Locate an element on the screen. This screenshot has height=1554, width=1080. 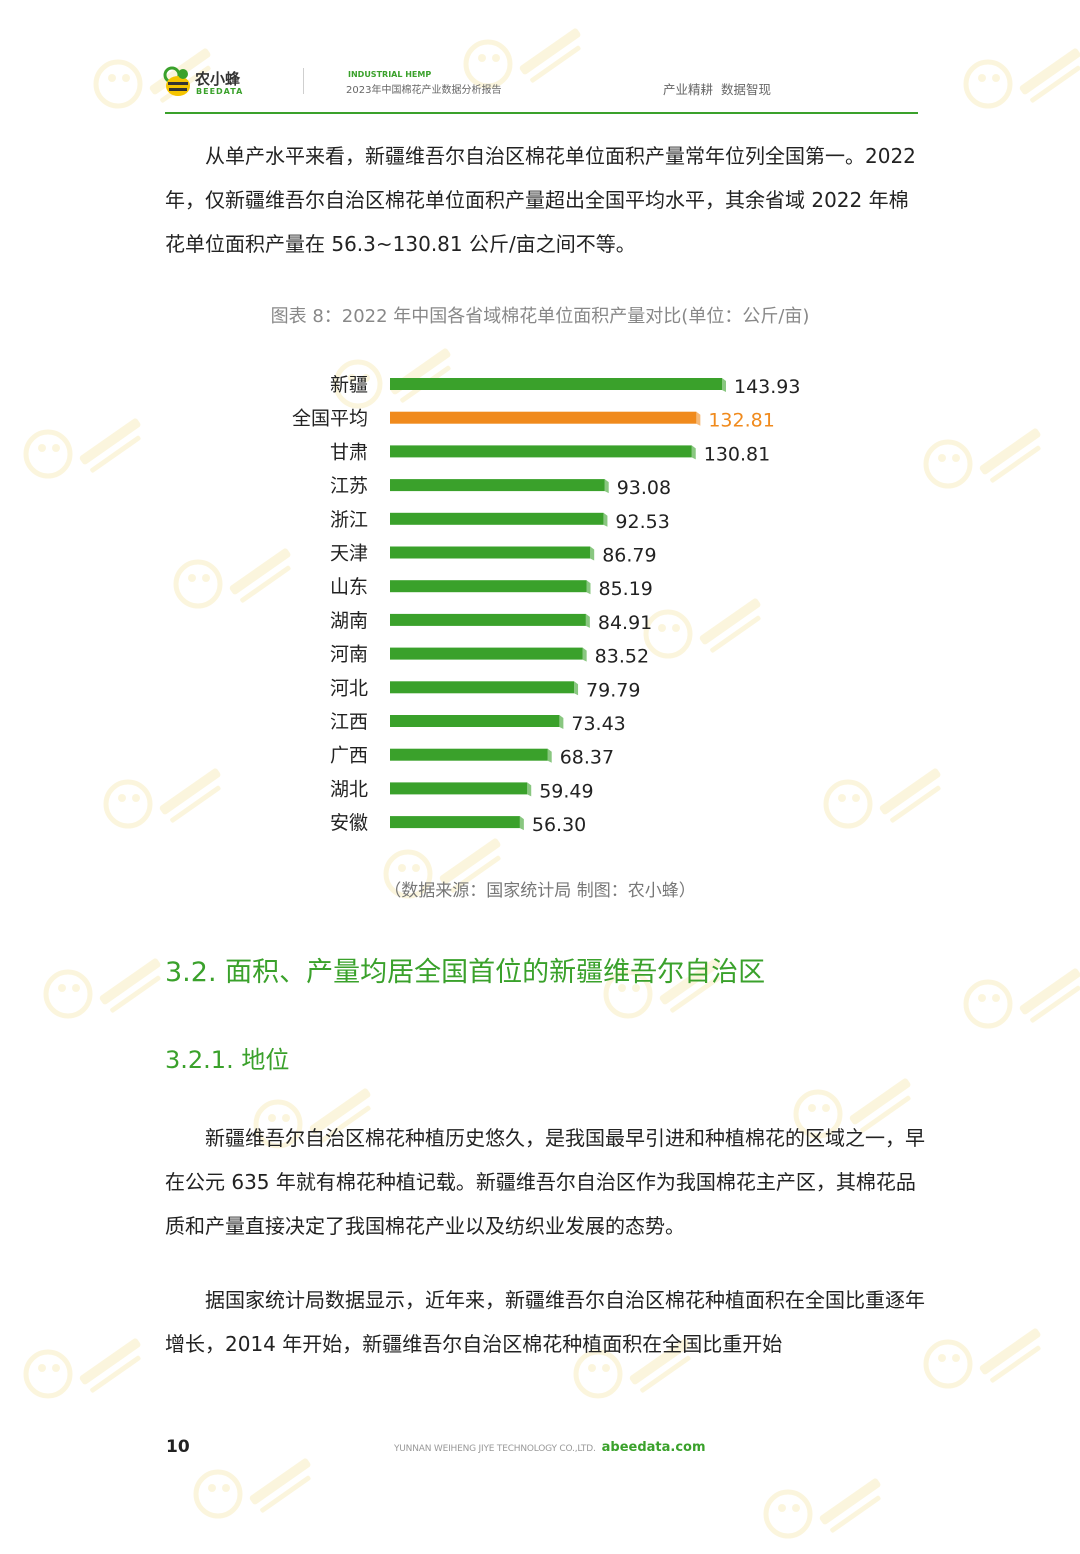
bar-湖北 is located at coordinates (459, 788).